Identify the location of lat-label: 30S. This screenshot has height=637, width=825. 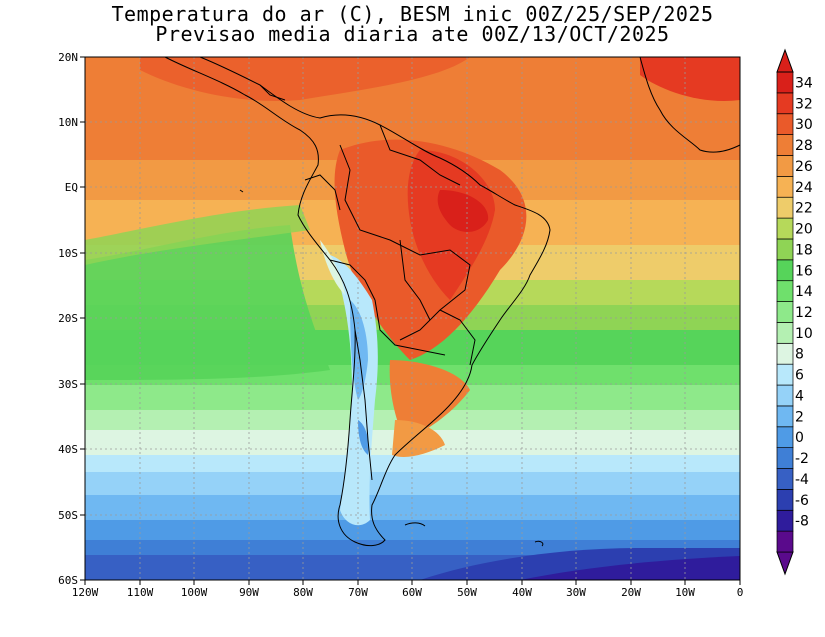
(68, 384).